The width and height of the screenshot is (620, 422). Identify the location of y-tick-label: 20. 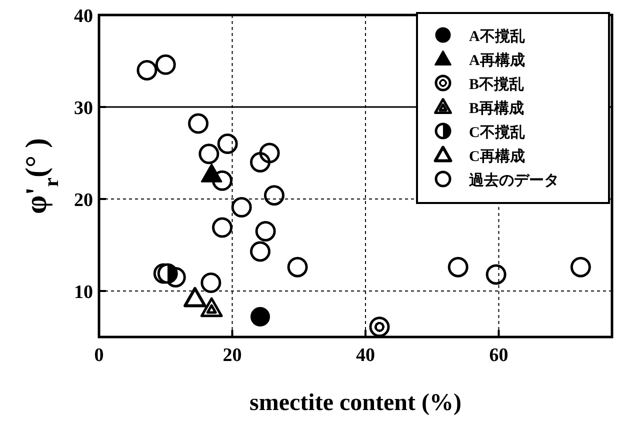
(83, 200).